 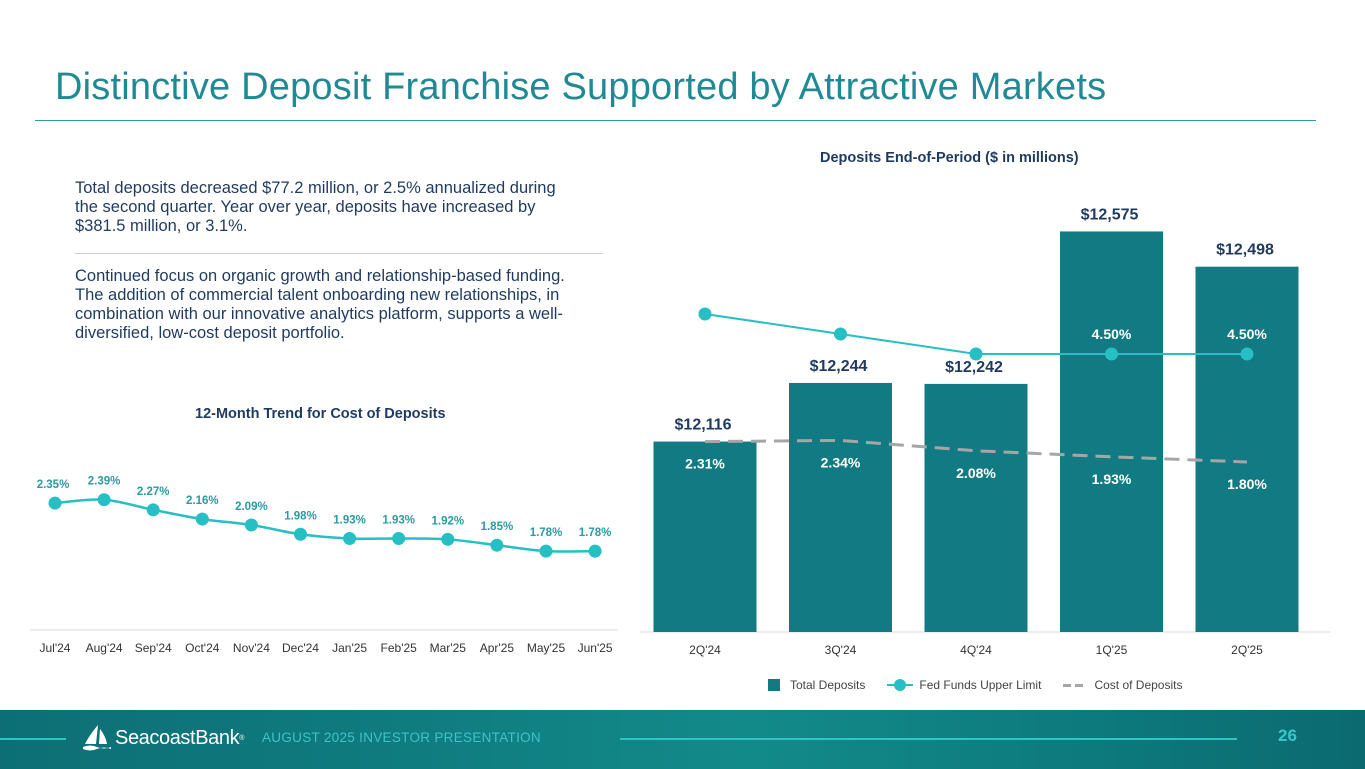 I want to click on deposit-bar-label: $12,116, so click(x=703, y=425).